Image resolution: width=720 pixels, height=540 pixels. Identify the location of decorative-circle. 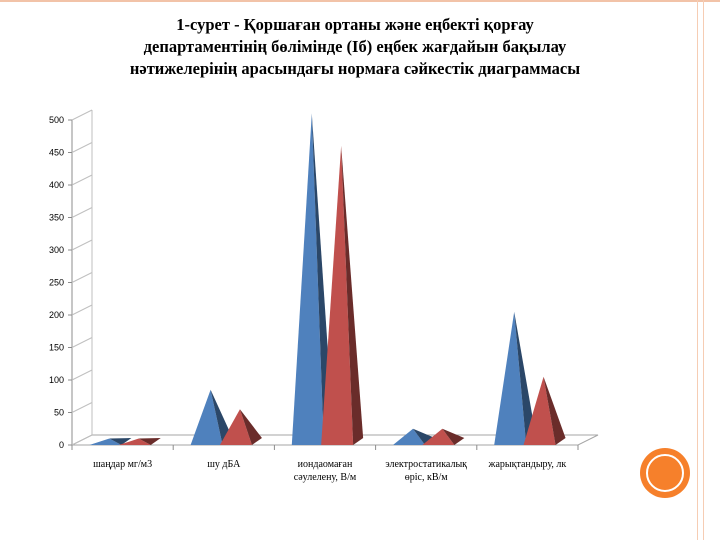
(665, 473).